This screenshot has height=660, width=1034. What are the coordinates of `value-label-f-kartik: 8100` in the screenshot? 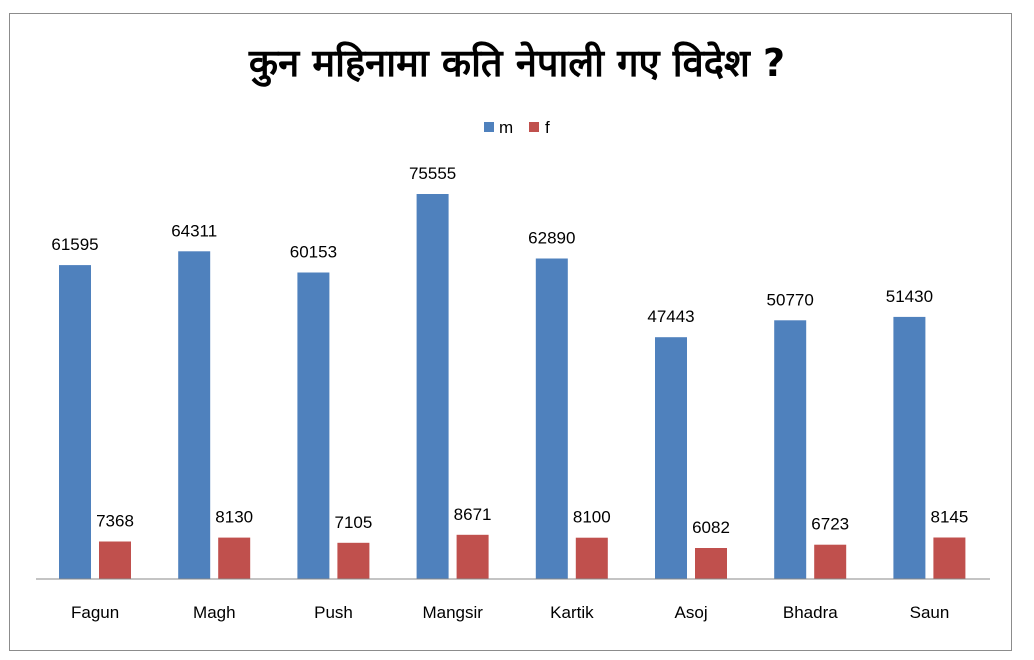 It's located at (592, 517).